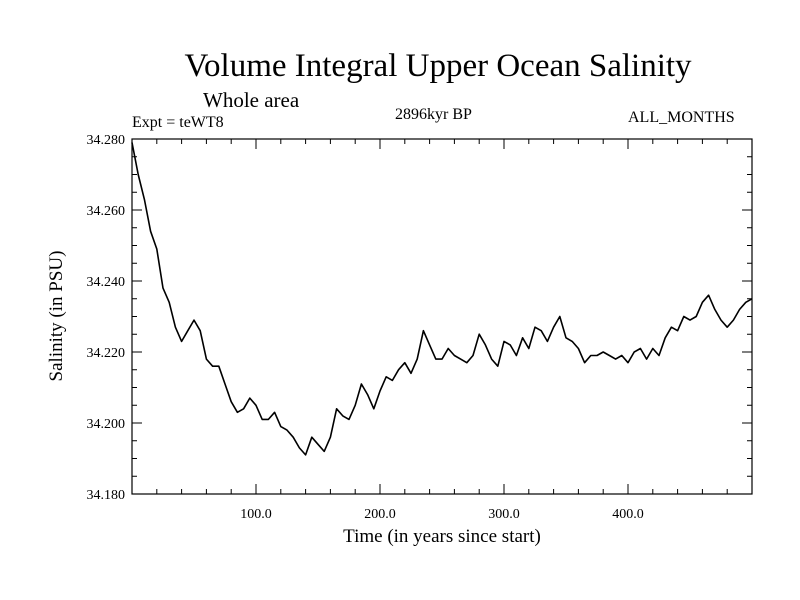 This screenshot has height=600, width=800. What do you see at coordinates (438, 66) in the screenshot?
I see `chart-title: Volume Integral Upper Ocean Salinity` at bounding box center [438, 66].